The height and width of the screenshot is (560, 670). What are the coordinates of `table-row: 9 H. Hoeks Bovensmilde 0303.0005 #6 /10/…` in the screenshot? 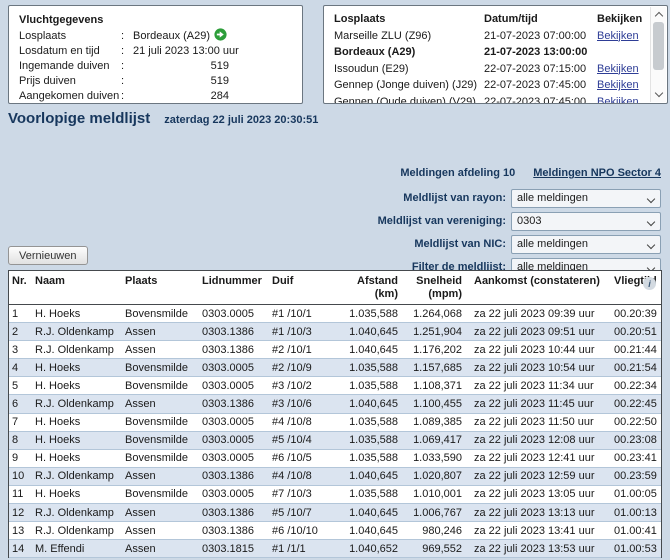 It's located at (335, 459).